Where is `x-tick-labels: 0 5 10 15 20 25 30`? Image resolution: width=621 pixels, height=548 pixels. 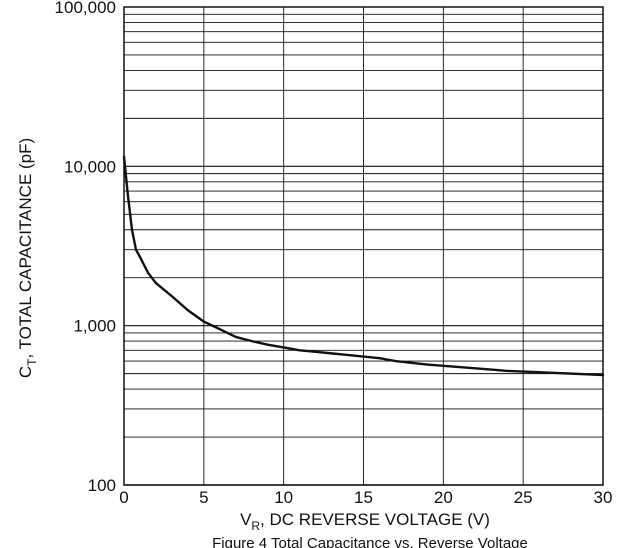
x-tick-labels: 0 5 10 15 20 25 30 is located at coordinates (365, 497).